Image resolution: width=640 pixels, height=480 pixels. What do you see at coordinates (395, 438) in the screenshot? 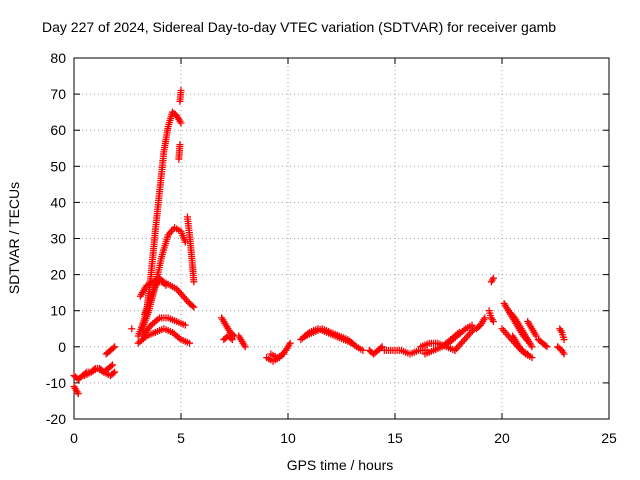
I see `x-tick-label: 15` at bounding box center [395, 438].